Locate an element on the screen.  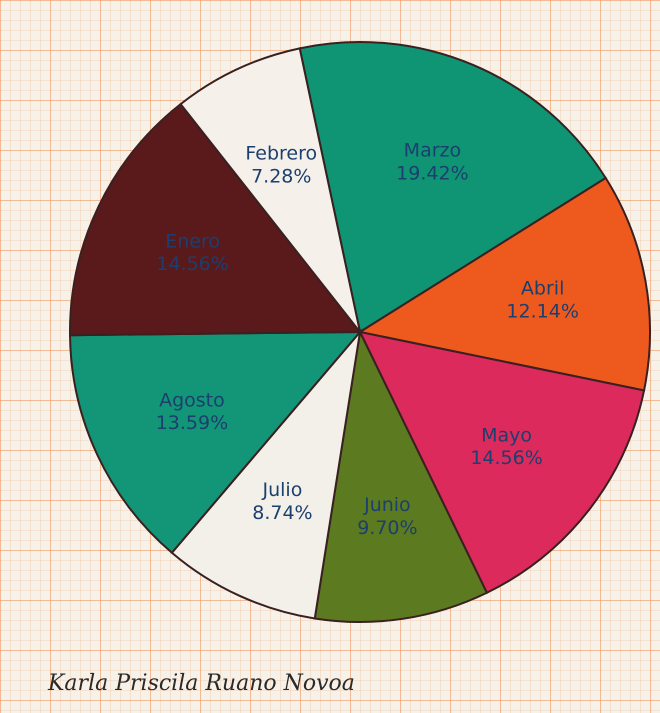
pie-slice-abril is located at coordinates (504, 284).